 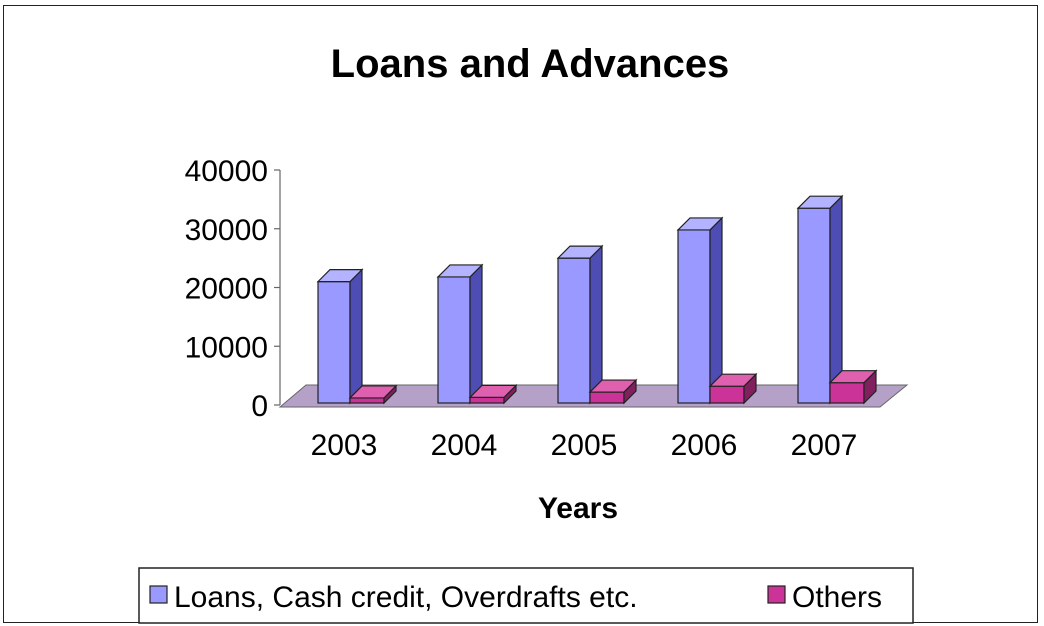 I want to click on chart-title: Loans and Advances, so click(x=530, y=64).